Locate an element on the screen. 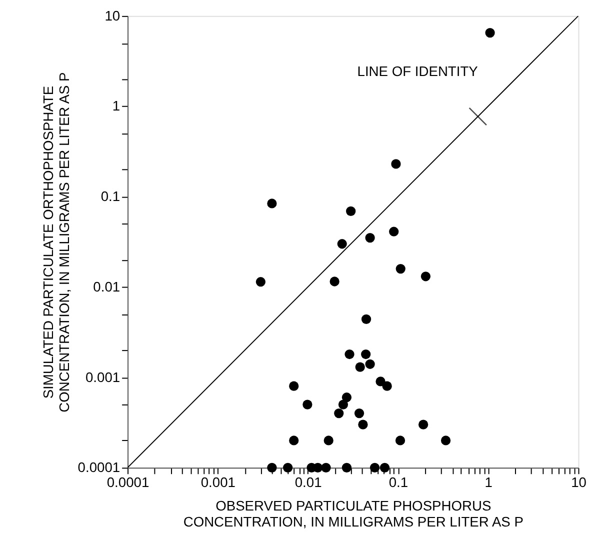  x-tick-label: 1 is located at coordinates (488, 482).